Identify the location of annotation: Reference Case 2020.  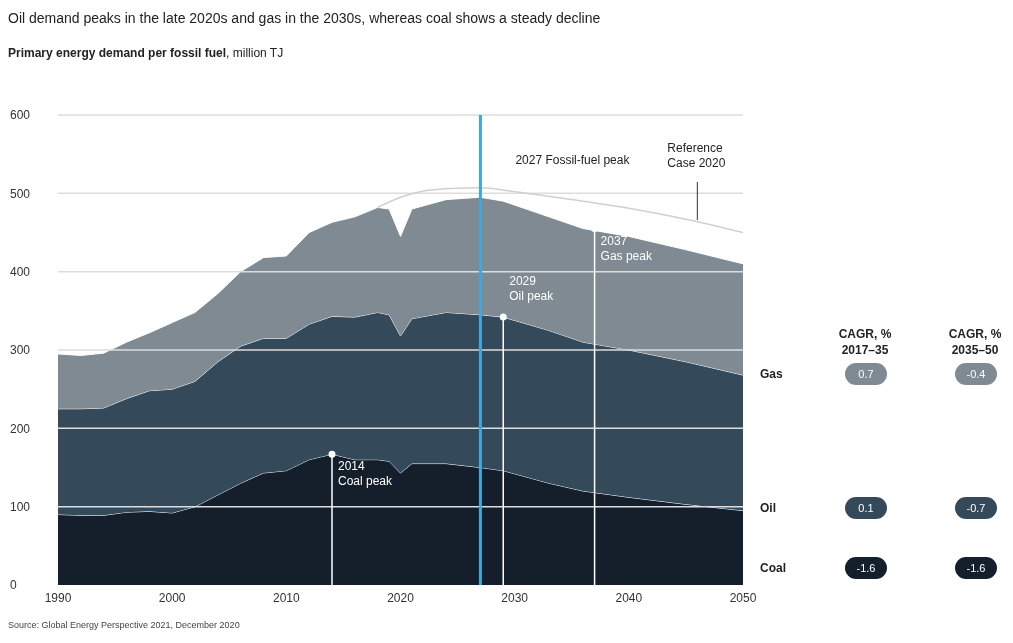
(696, 155).